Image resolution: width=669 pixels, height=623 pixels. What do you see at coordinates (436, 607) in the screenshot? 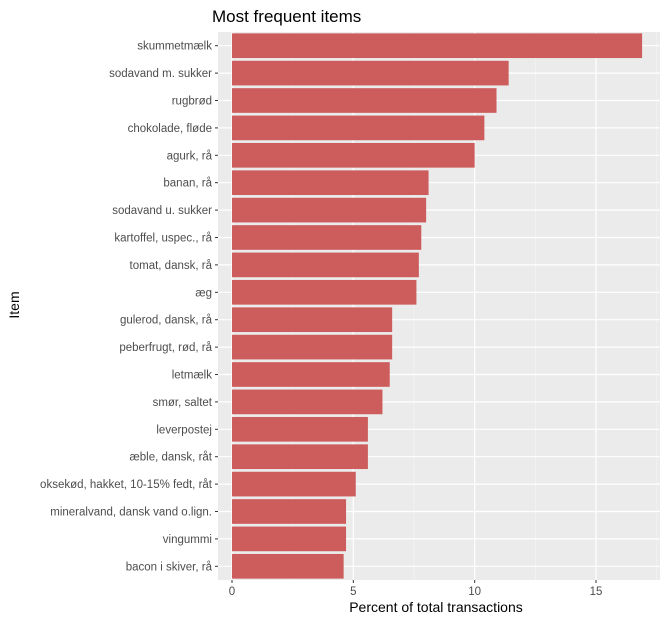
I see `x-axis-label: Percent of total transactions` at bounding box center [436, 607].